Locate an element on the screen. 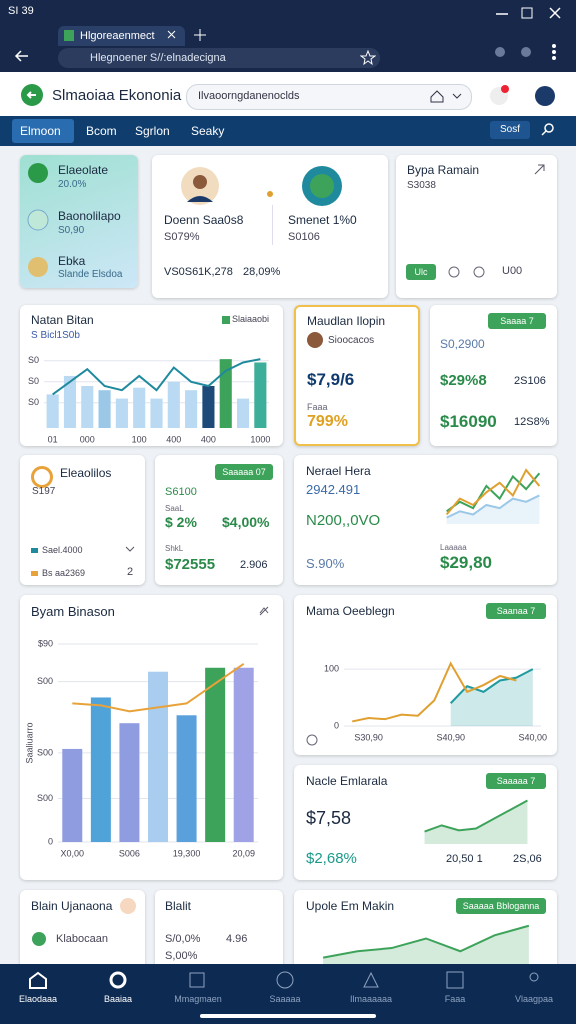 The height and width of the screenshot is (1024, 576). y-tick-label: S0 is located at coordinates (33, 360).